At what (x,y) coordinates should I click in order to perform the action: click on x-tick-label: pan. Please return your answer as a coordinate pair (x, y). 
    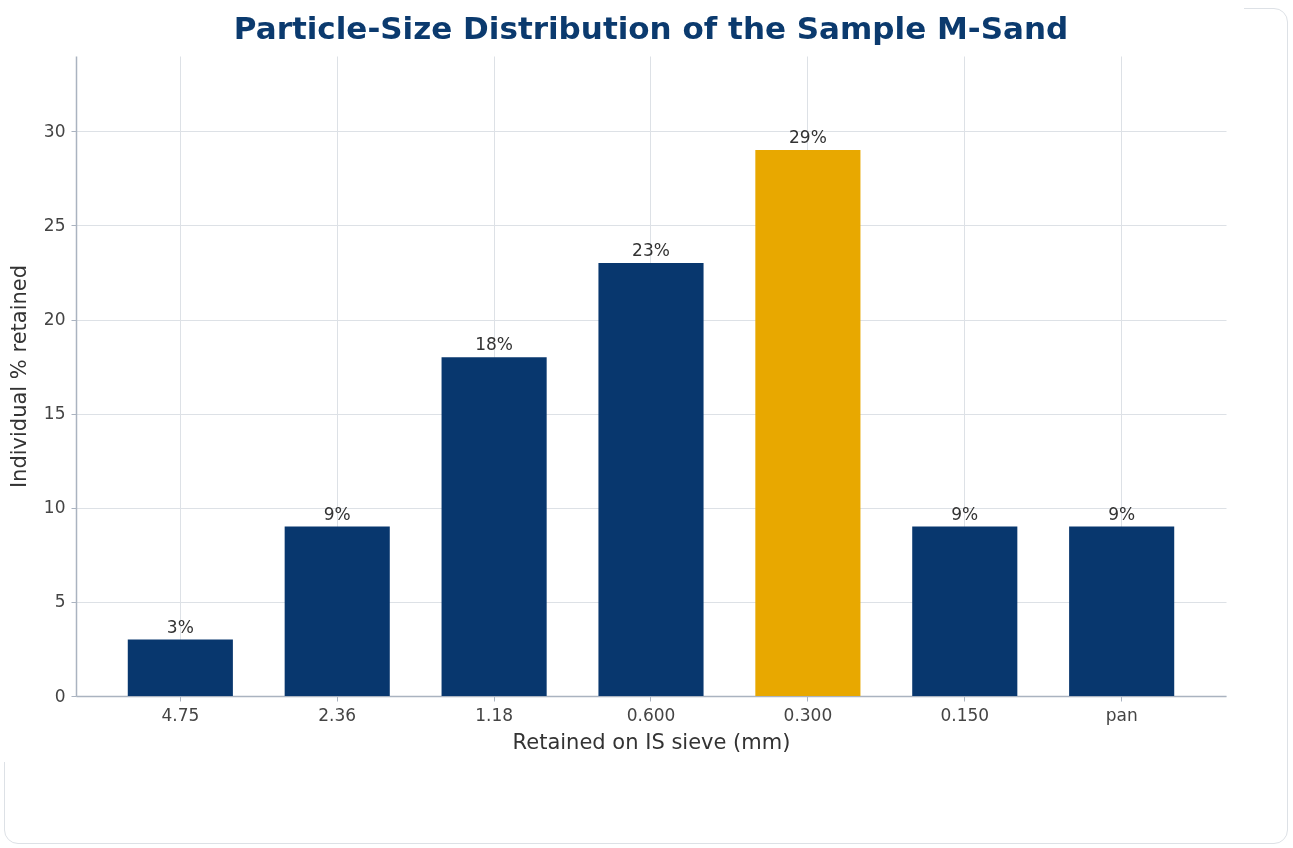
    Looking at the image, I should click on (1121, 714).